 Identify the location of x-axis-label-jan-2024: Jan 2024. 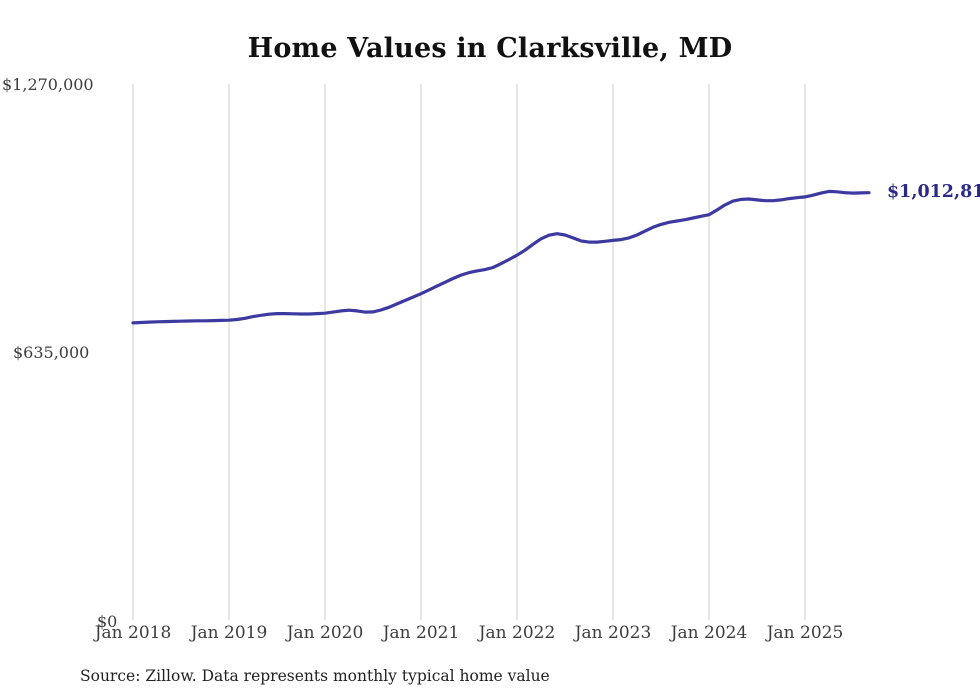
(709, 633).